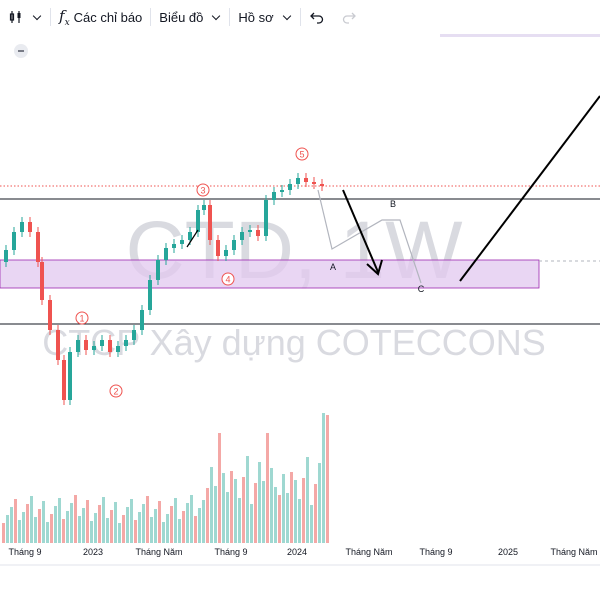 Image resolution: width=600 pixels, height=600 pixels. Describe the element at coordinates (15, 17) in the screenshot. I see `candles-icon` at that location.